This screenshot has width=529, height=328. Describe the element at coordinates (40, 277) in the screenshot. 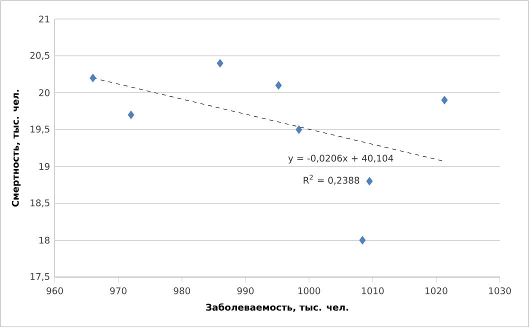

I see `y-tick-label: 17,5` at that location.